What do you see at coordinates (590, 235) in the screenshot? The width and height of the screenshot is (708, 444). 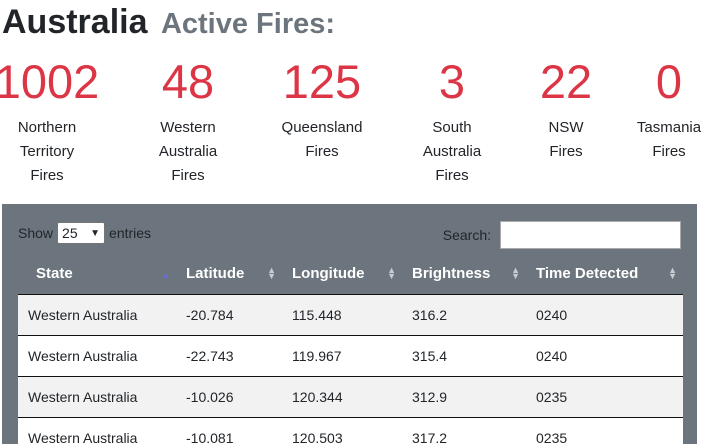 I see `search-input` at bounding box center [590, 235].